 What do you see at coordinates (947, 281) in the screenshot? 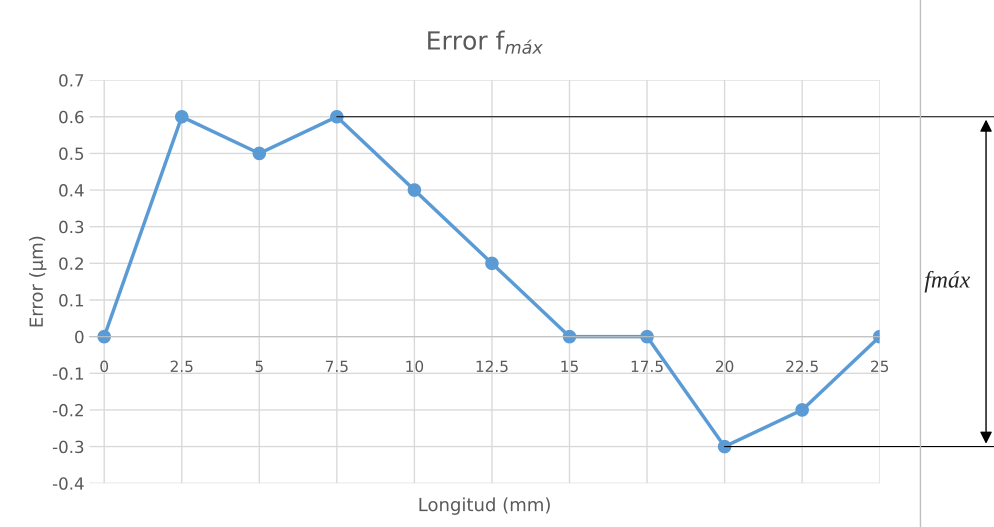
I see `text: fmáx` at bounding box center [947, 281].